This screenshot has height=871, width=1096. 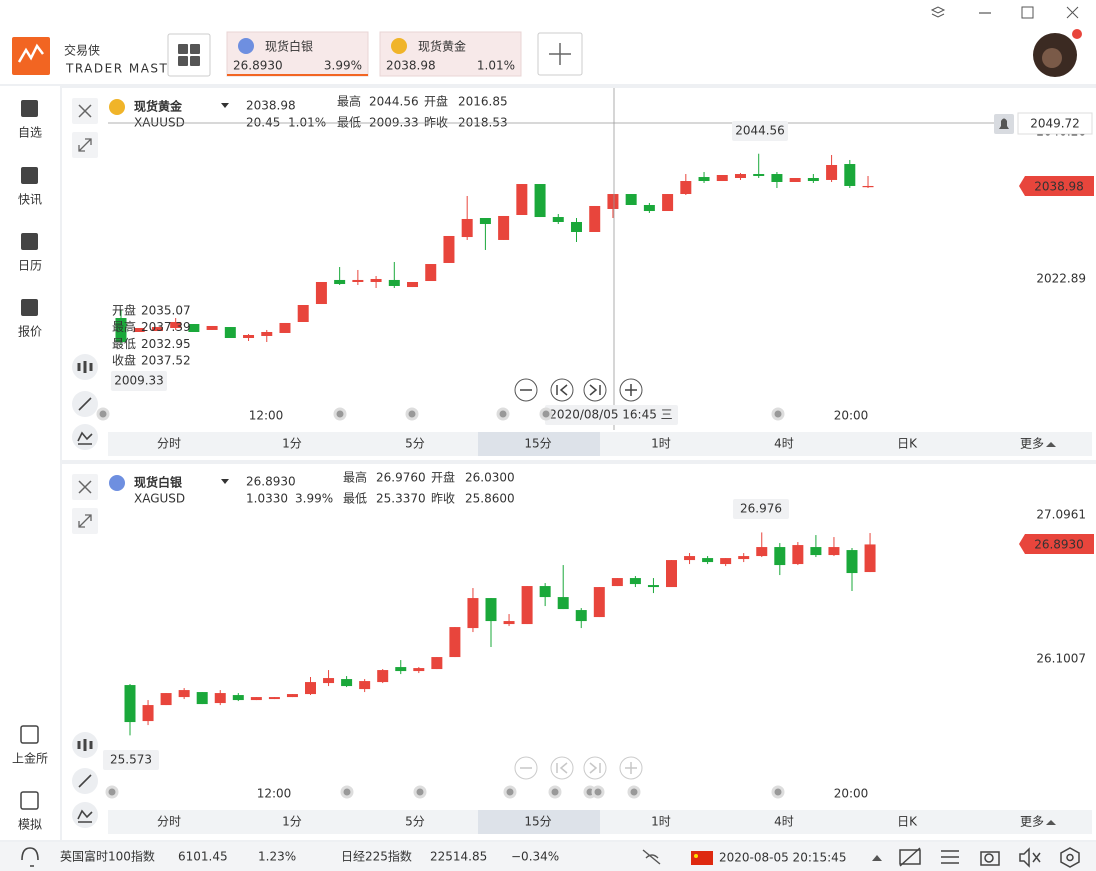 What do you see at coordinates (271, 482) in the screenshot?
I see `last-price: 26.8930` at bounding box center [271, 482].